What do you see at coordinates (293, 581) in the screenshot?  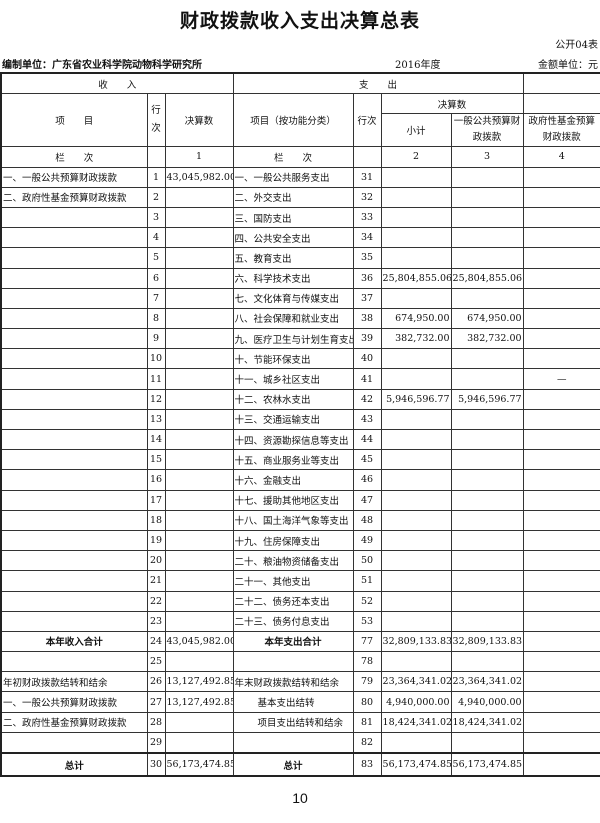 I see `expense-item: 二十一、其他支出` at bounding box center [293, 581].